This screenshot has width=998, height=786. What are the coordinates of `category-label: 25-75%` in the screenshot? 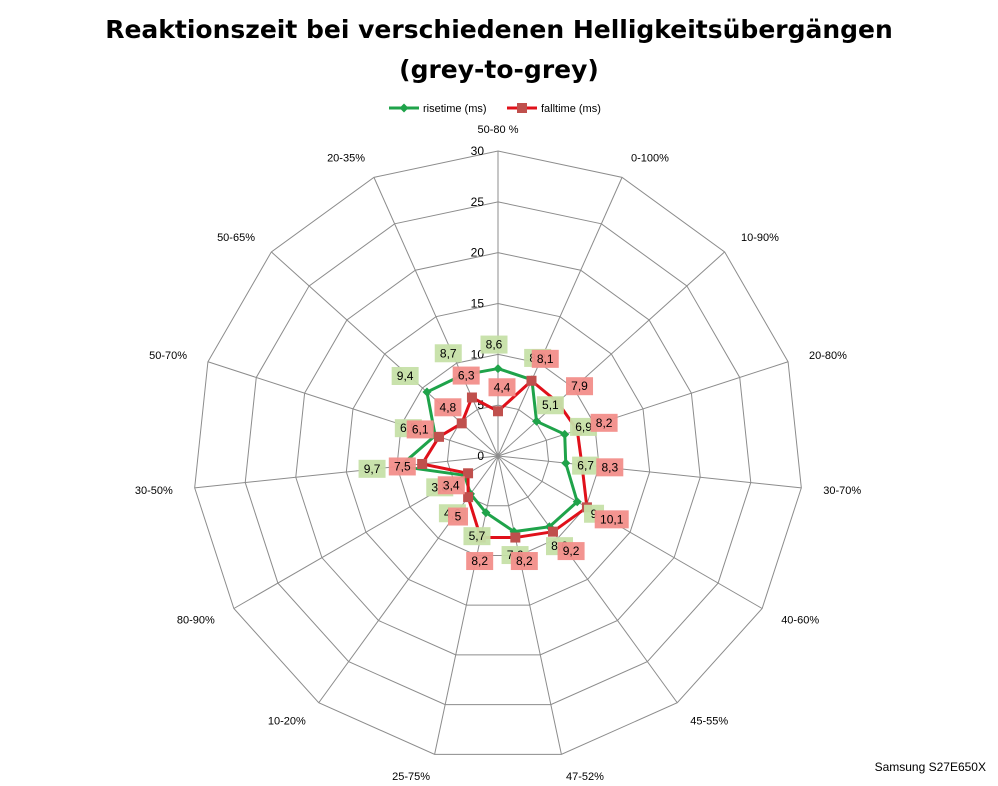 It's located at (411, 777).